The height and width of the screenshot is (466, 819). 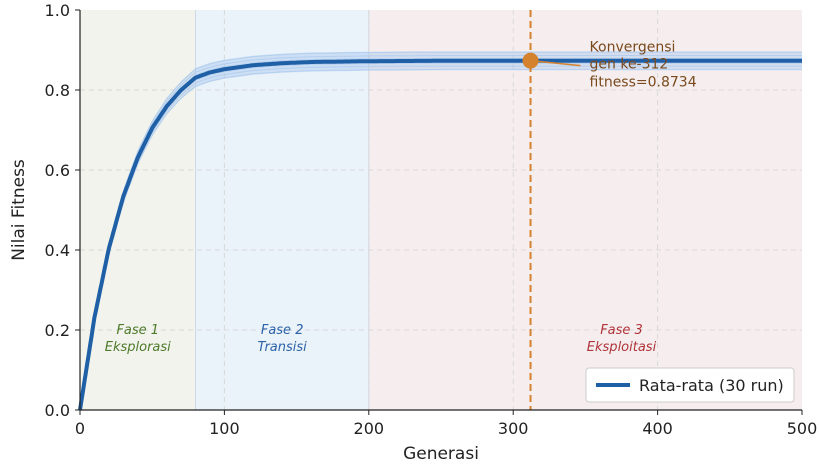 I want to click on convergence-point, so click(x=530, y=60).